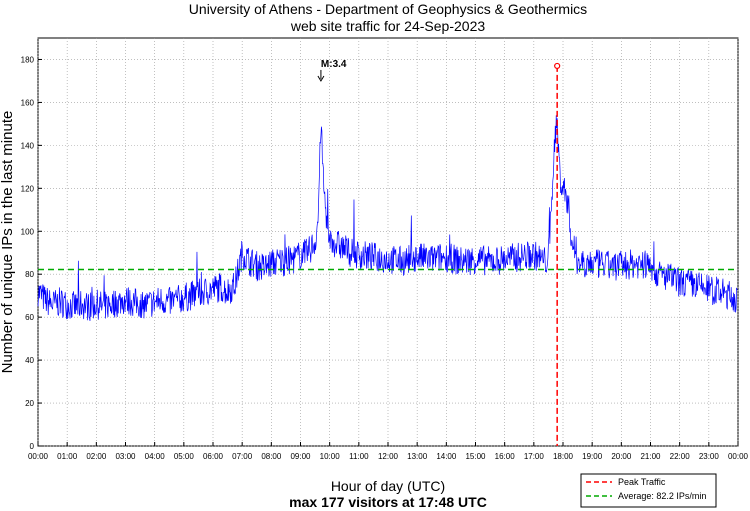  What do you see at coordinates (388, 26) in the screenshot?
I see `chart-subtitle: web site traffic for 24-Sep-2023` at bounding box center [388, 26].